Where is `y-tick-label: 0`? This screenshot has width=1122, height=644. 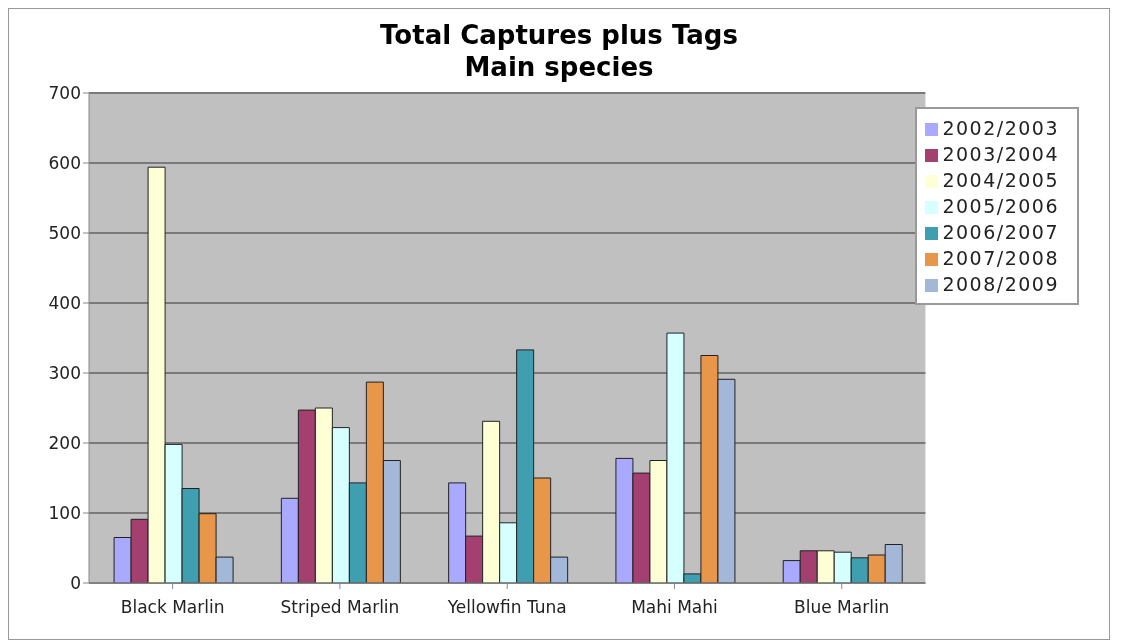 y-tick-label: 0 is located at coordinates (75, 583).